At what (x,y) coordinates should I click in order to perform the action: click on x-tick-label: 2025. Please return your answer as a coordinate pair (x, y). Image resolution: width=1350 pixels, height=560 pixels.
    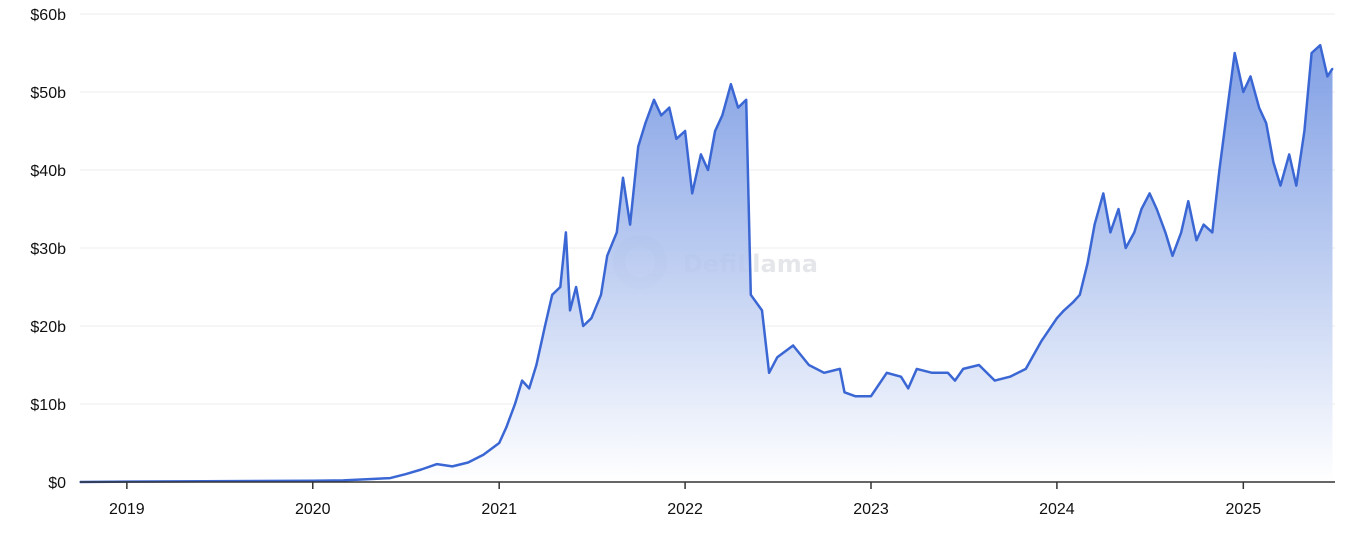
    Looking at the image, I should click on (1244, 509).